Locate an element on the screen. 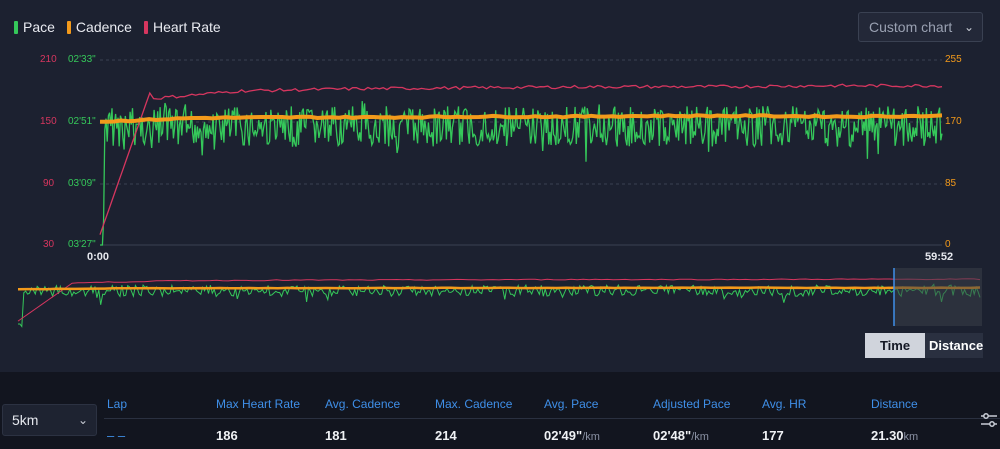 This screenshot has width=1000, height=449. distance-unit: km is located at coordinates (911, 437).